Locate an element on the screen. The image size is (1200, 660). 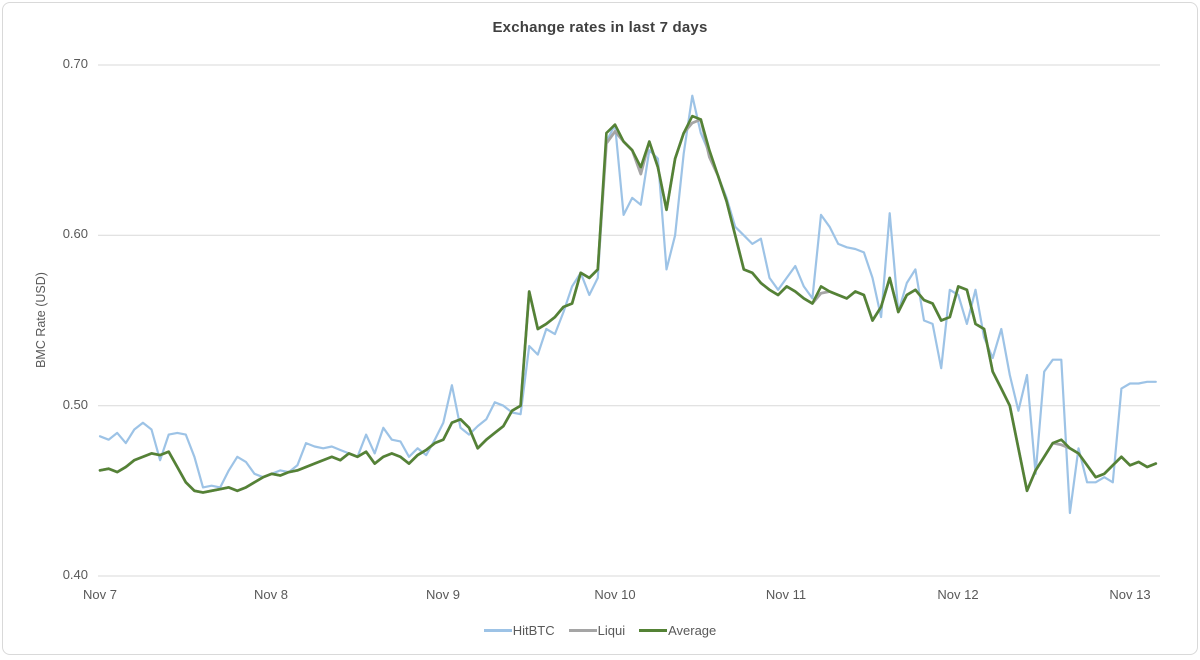
legend-label: HitBTC is located at coordinates (533, 630).